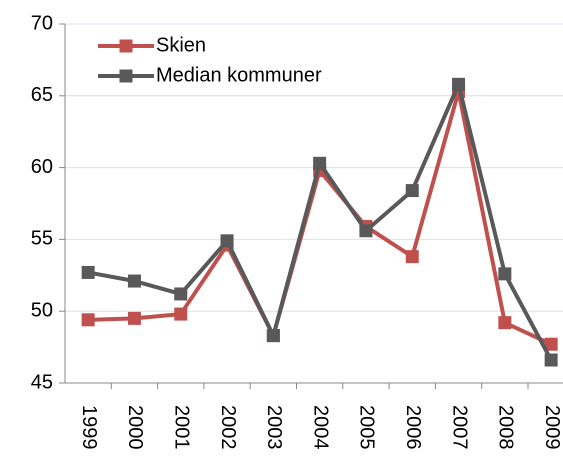 The width and height of the screenshot is (563, 463). What do you see at coordinates (89, 427) in the screenshot?
I see `x-tick-label: 1999` at bounding box center [89, 427].